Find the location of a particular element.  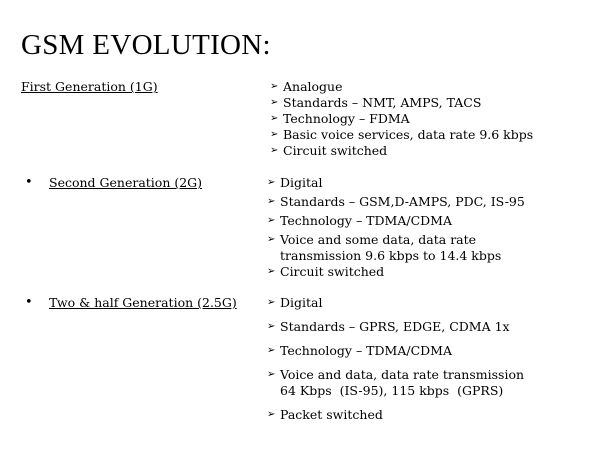

page-title: GSM EVOLUTION: is located at coordinates (146, 45).